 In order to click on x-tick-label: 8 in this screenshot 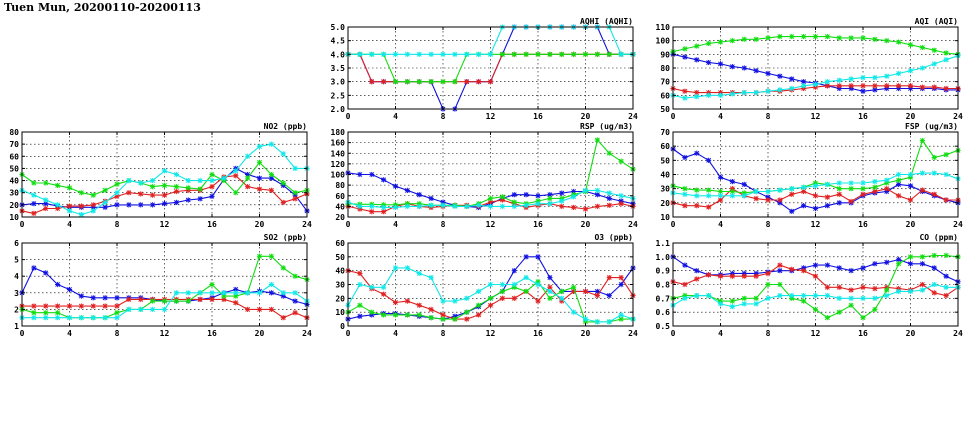, I will do `click(768, 333)`.